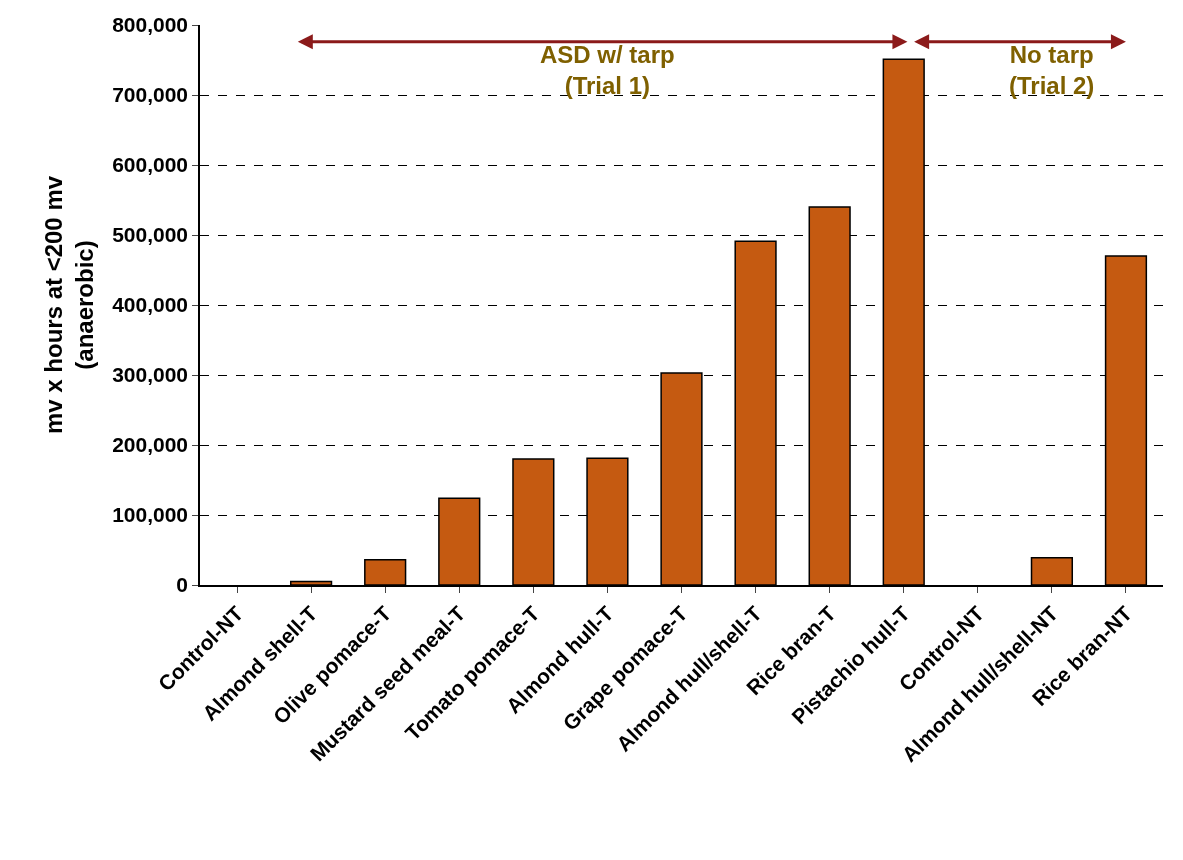  Describe the element at coordinates (150, 95) in the screenshot. I see `y-tick-label: 700,000` at that location.